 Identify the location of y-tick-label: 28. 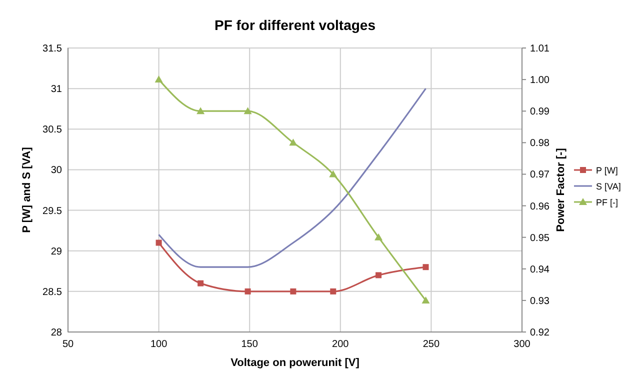
(56, 333).